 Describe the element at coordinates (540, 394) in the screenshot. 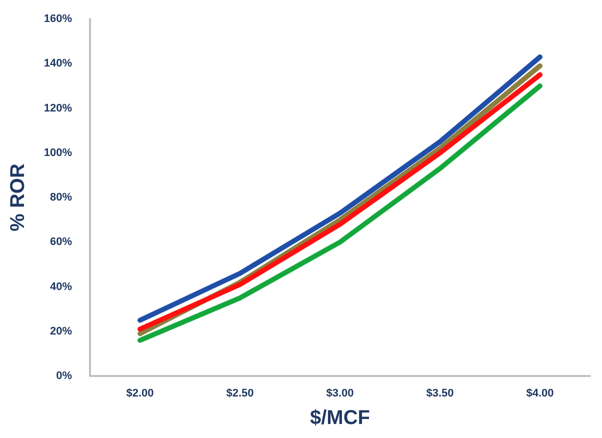

I see `x-tick-label: $4.00` at that location.